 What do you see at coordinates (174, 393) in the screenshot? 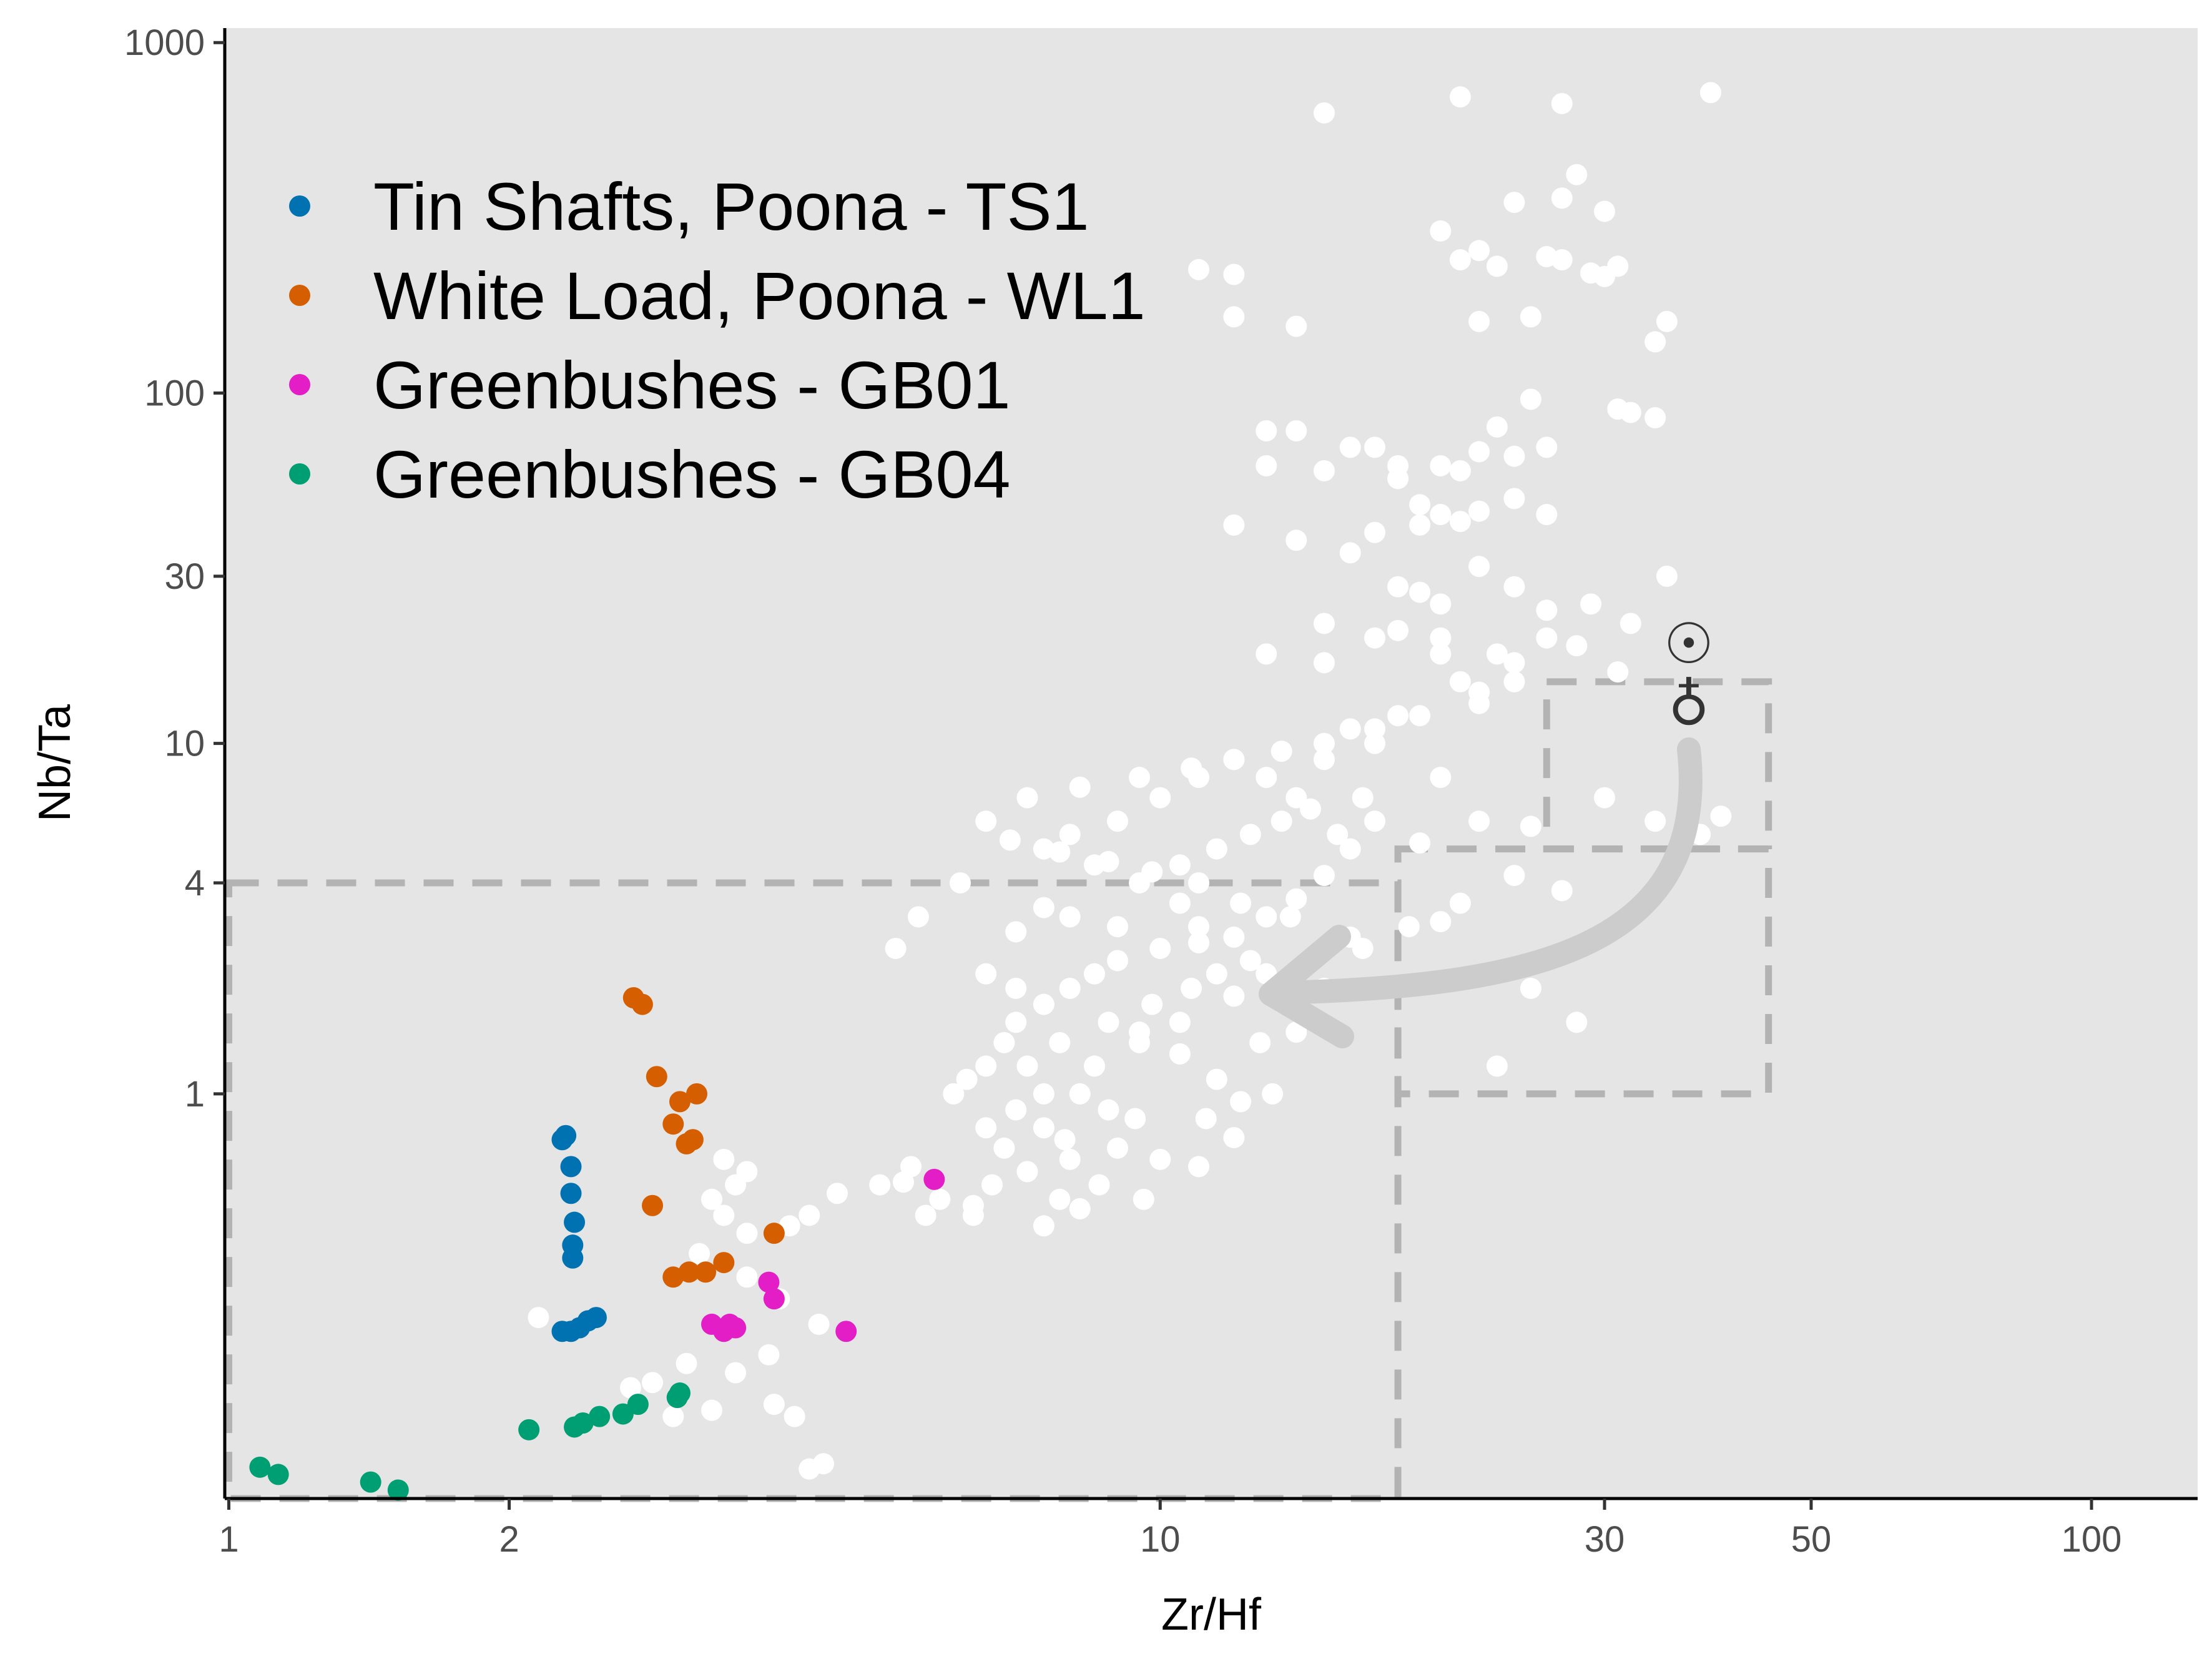
I see `y-tick-label: 100` at bounding box center [174, 393].